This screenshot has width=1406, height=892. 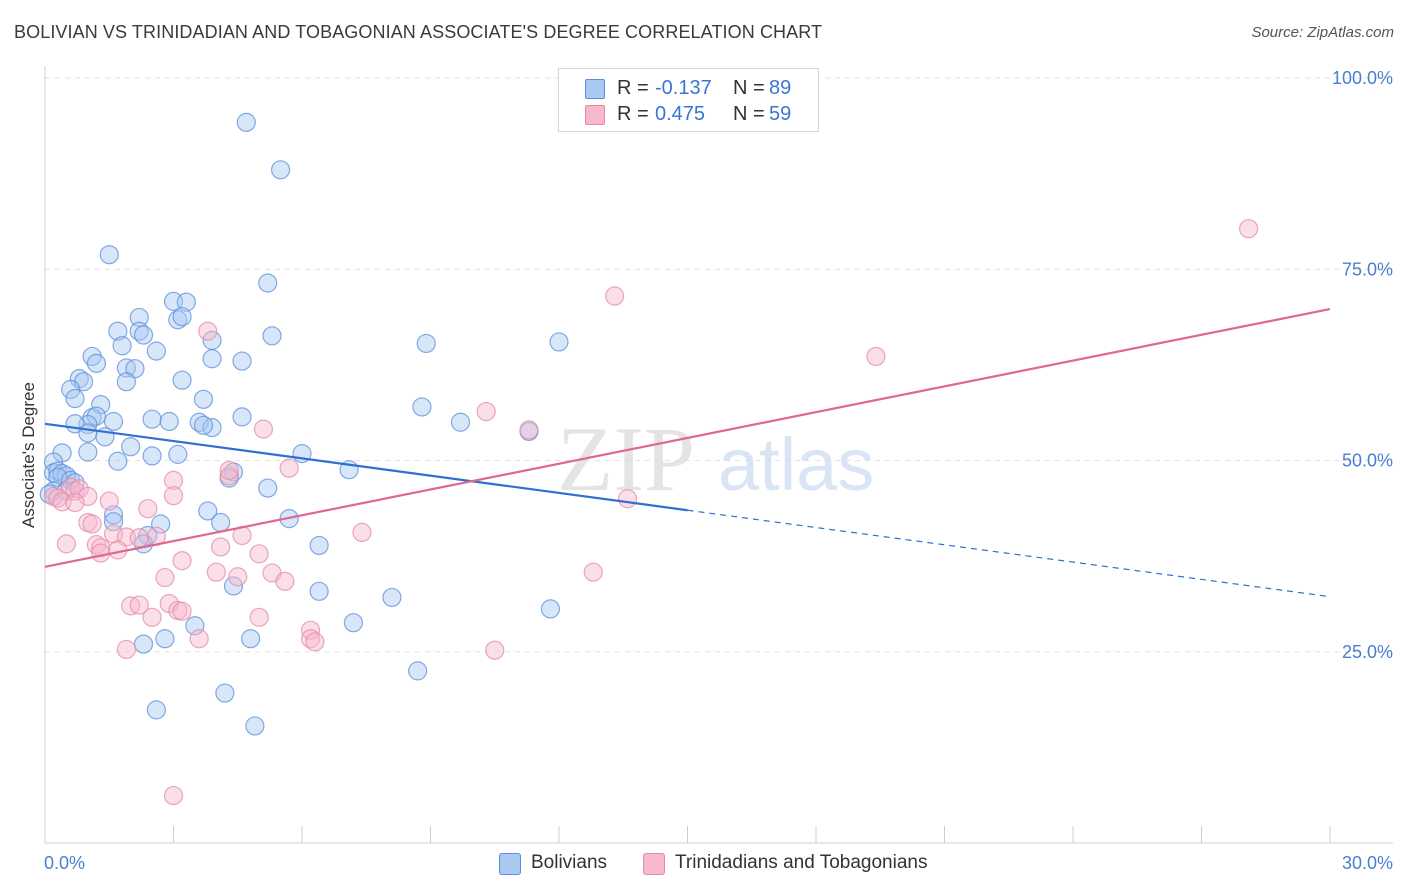 I want to click on y-tick-label: 100.0%, so click(x=1362, y=78).